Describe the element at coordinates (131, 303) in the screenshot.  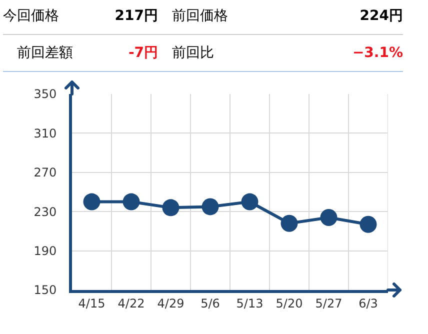
I see `x-tick-label: 4/22` at that location.